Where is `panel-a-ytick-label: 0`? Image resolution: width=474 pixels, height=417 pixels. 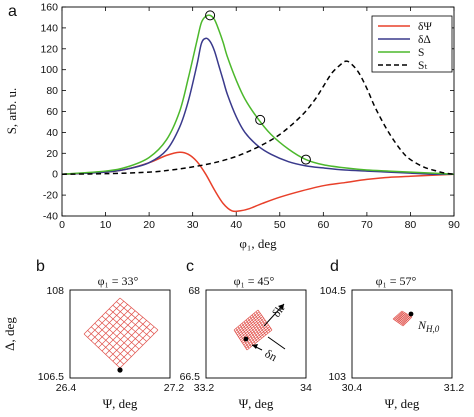
panel-a-ytick-label: 0 is located at coordinates (55, 175).